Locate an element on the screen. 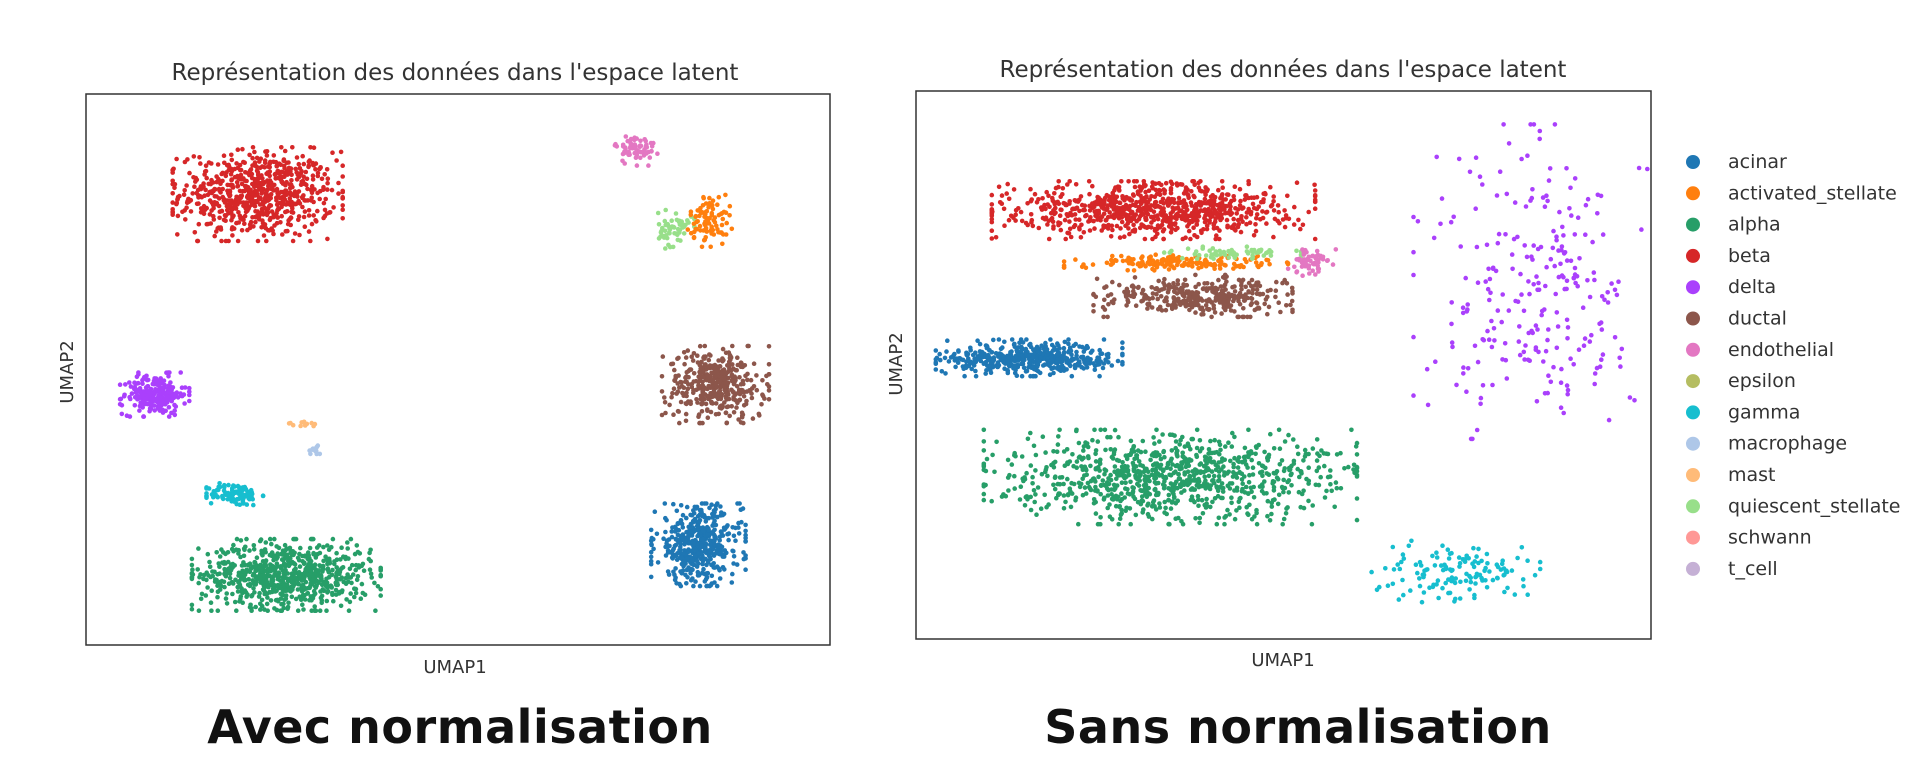 The width and height of the screenshot is (1920, 781). scatter-point-gamma is located at coordinates (224, 487).